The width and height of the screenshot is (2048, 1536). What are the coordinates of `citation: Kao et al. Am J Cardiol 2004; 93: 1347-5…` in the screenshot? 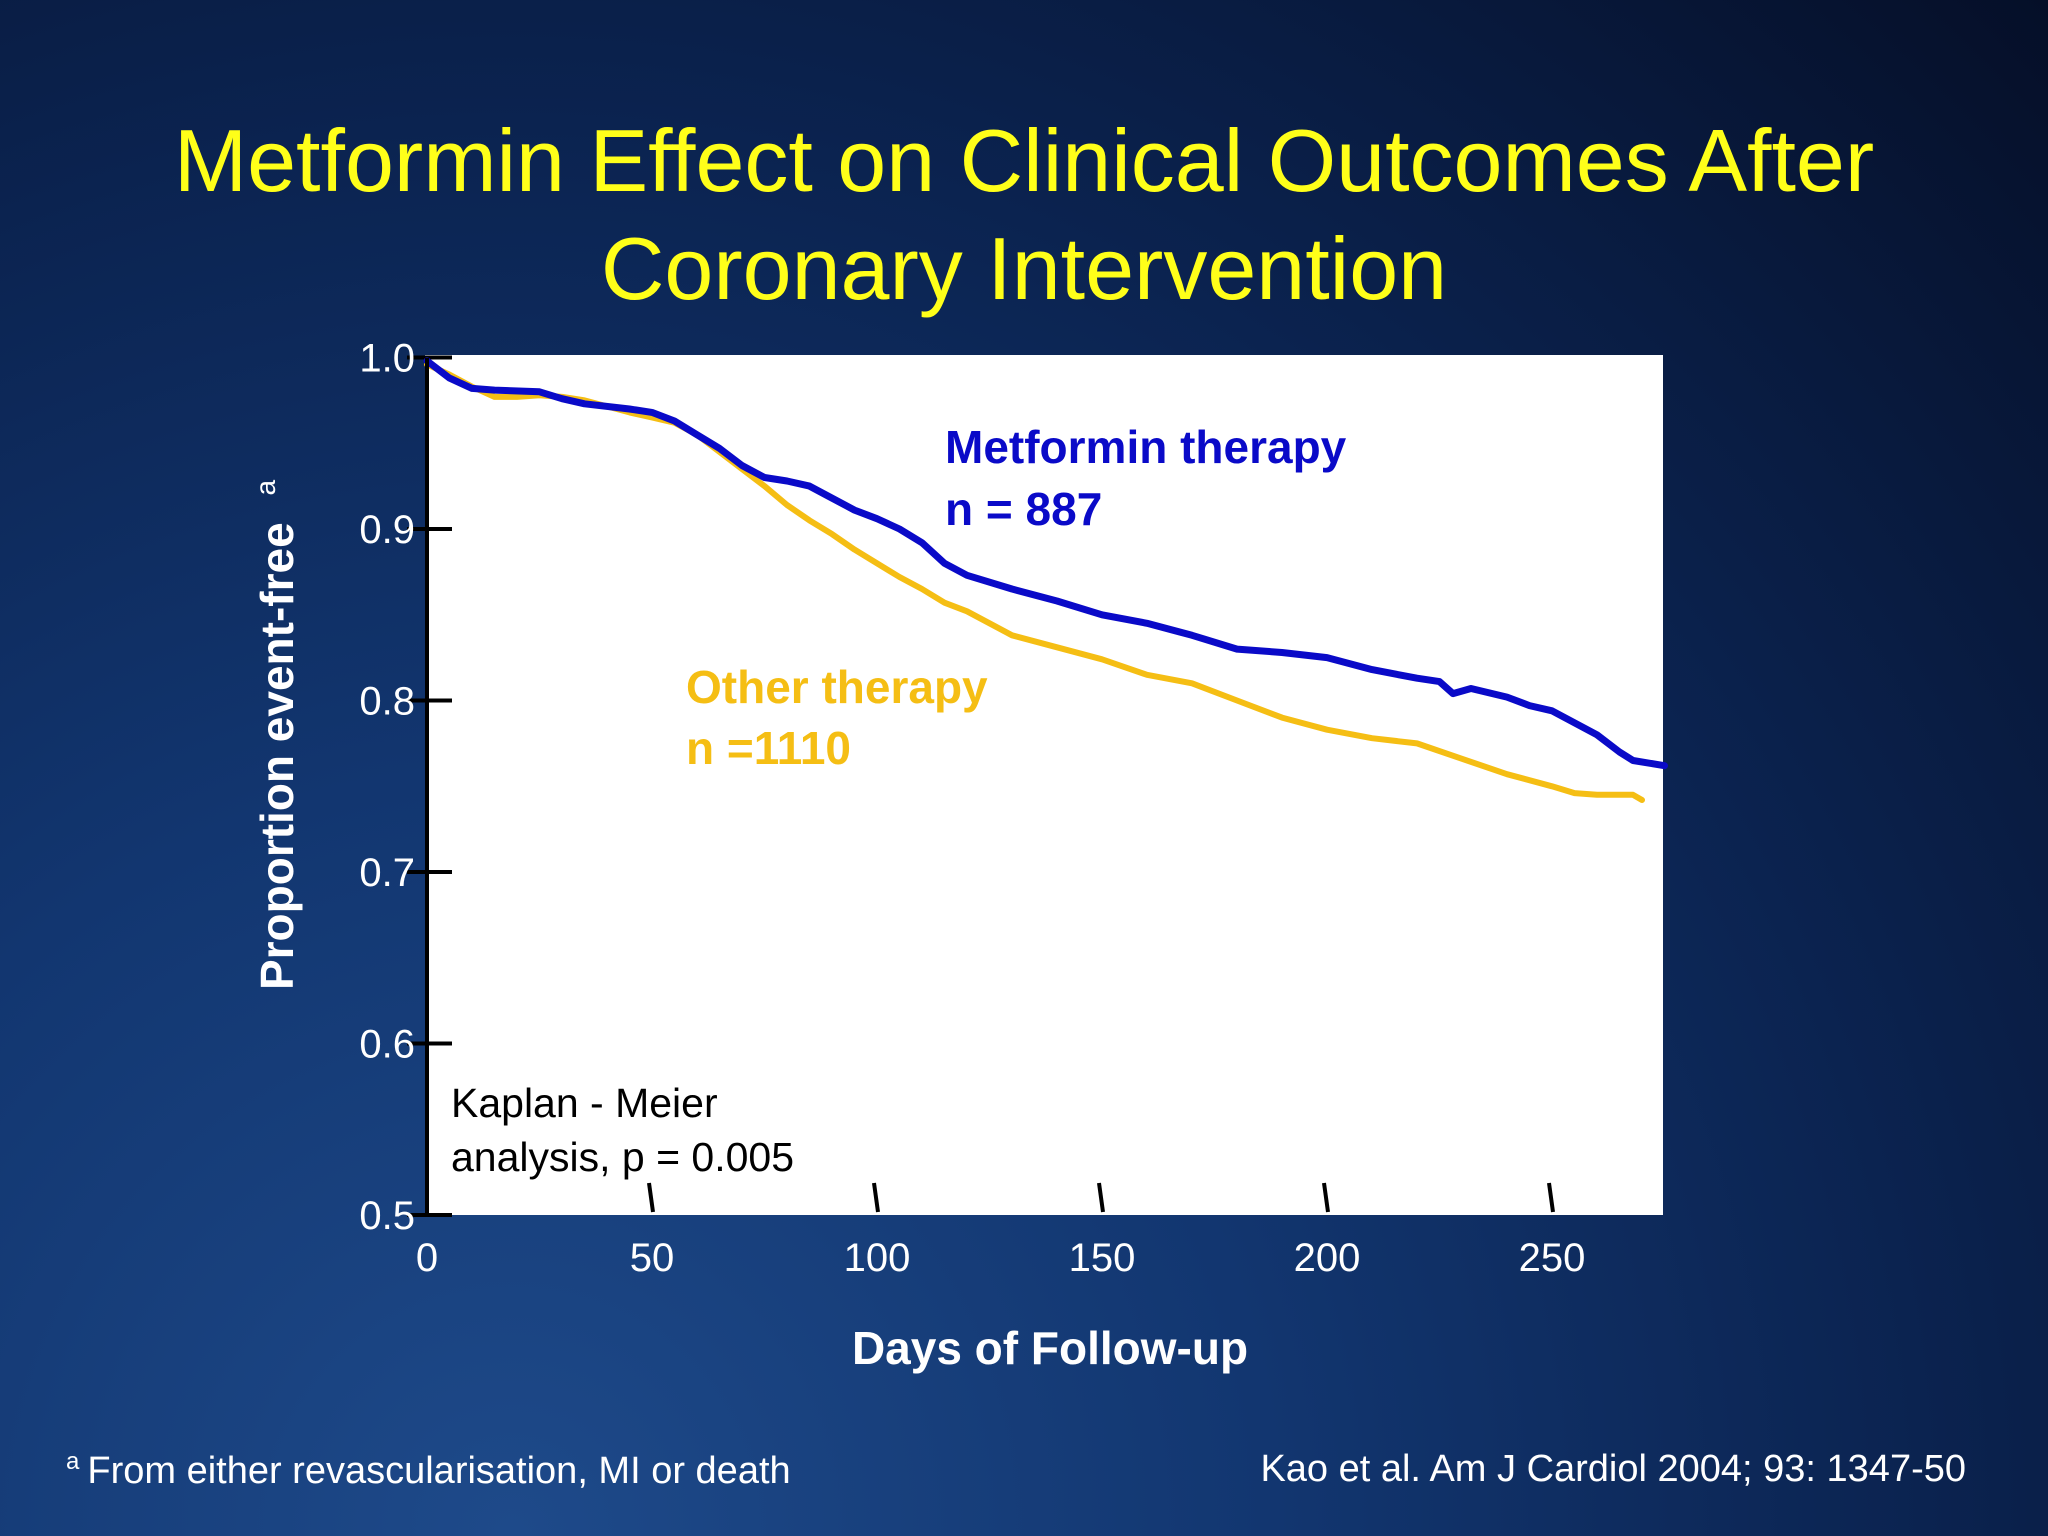 It's located at (1613, 1469).